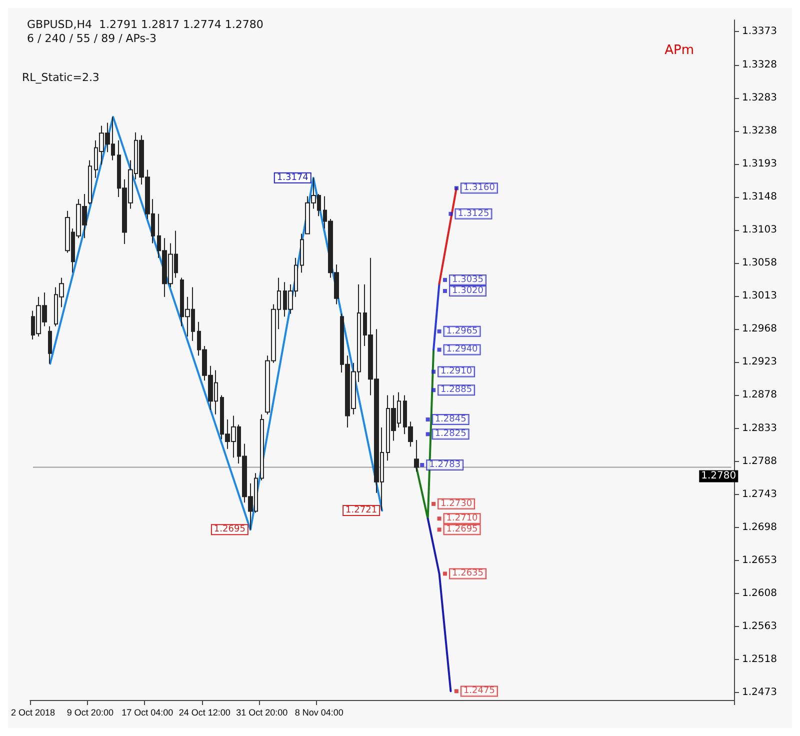  Describe the element at coordinates (462, 331) in the screenshot. I see `data-label: 1.2965` at that location.